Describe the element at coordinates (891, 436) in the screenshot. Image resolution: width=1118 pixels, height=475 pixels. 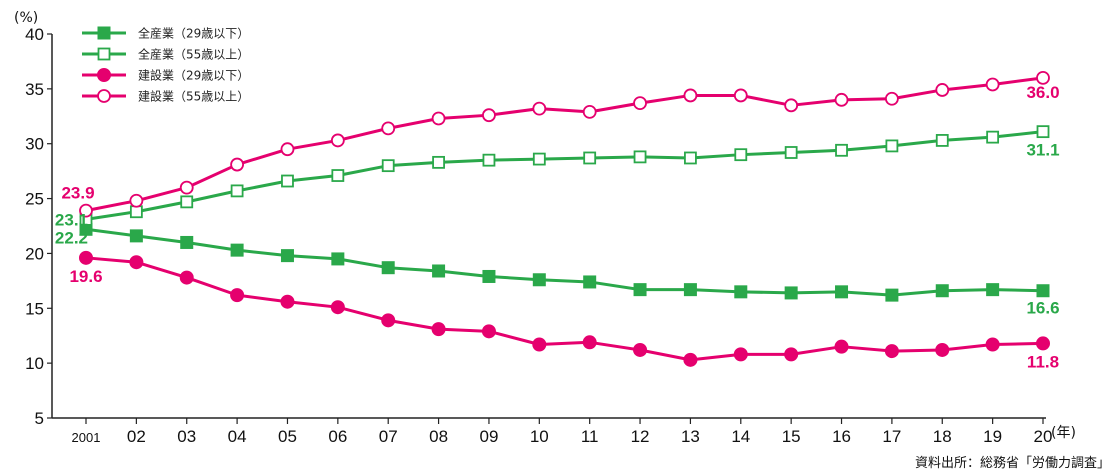
I see `x-tick-label: 17` at that location.